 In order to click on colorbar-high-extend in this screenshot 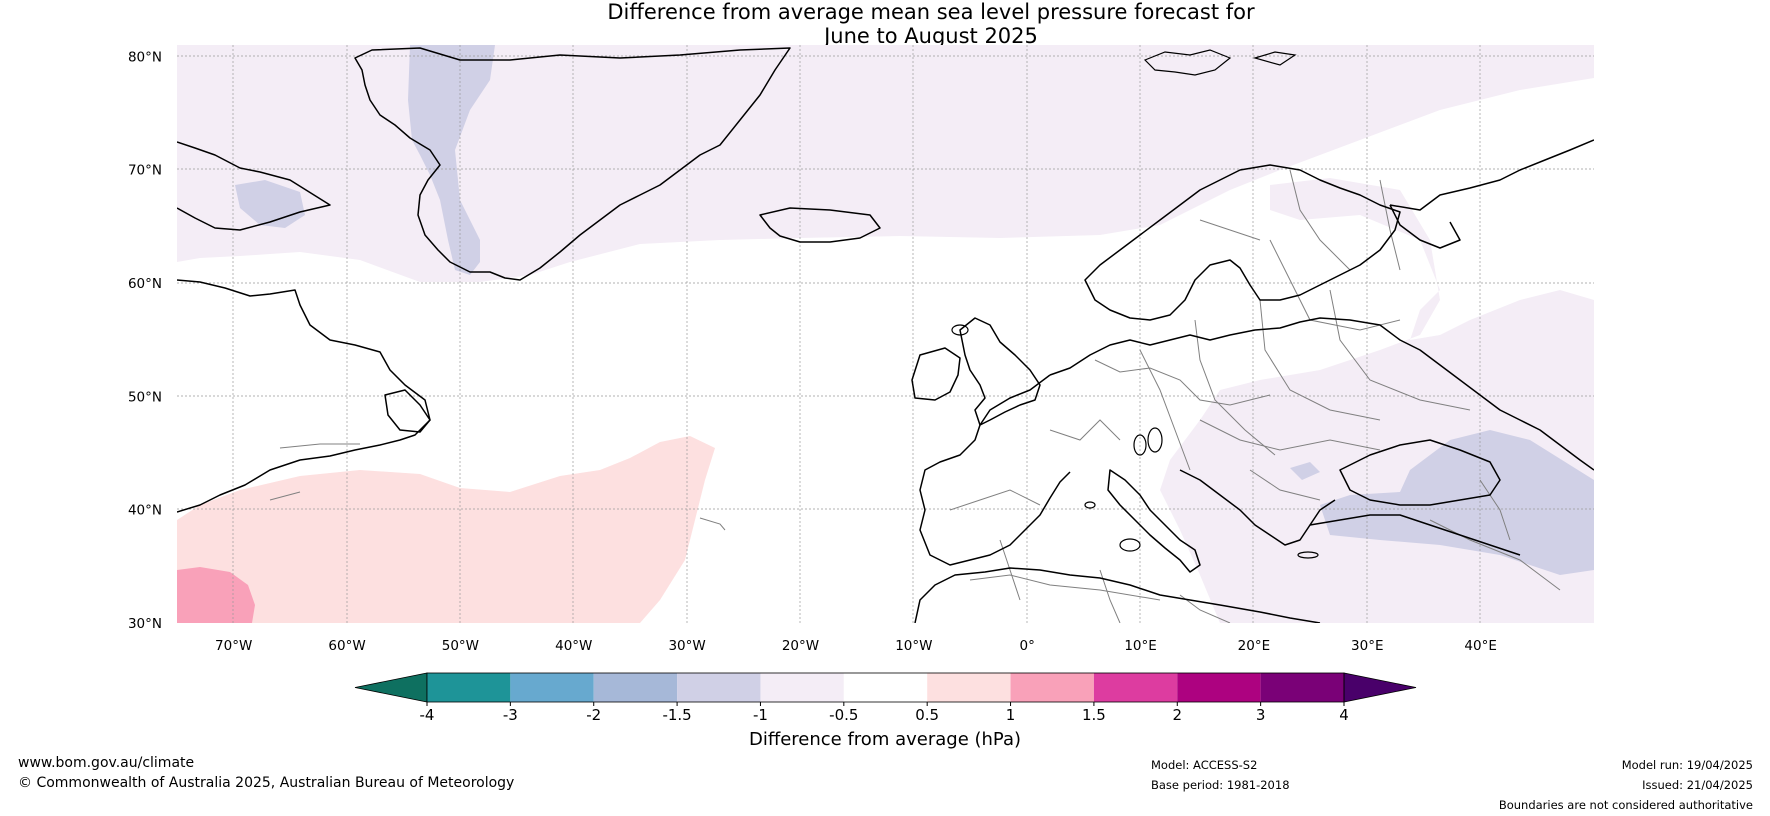, I will do `click(1380, 687)`.